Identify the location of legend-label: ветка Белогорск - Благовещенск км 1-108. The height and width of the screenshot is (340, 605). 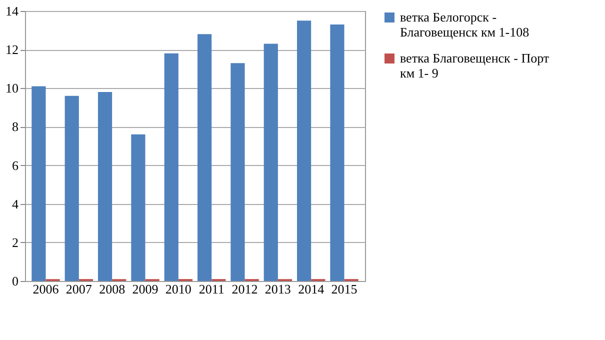
(465, 25).